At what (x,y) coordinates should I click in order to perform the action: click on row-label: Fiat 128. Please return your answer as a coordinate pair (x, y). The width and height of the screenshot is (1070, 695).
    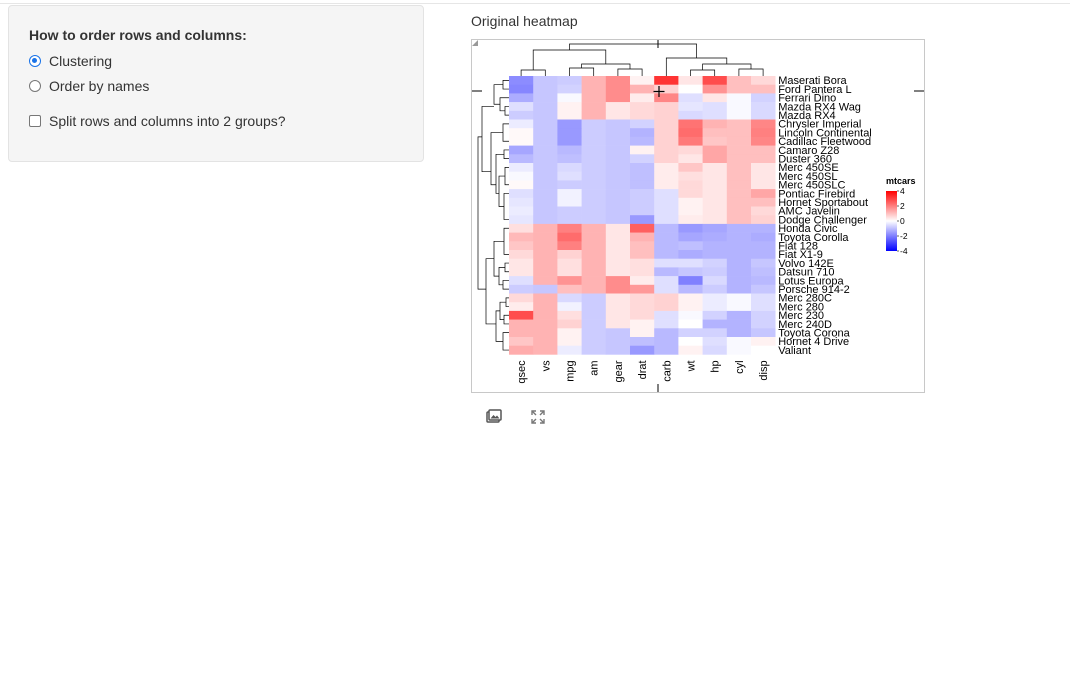
    Looking at the image, I should click on (798, 247).